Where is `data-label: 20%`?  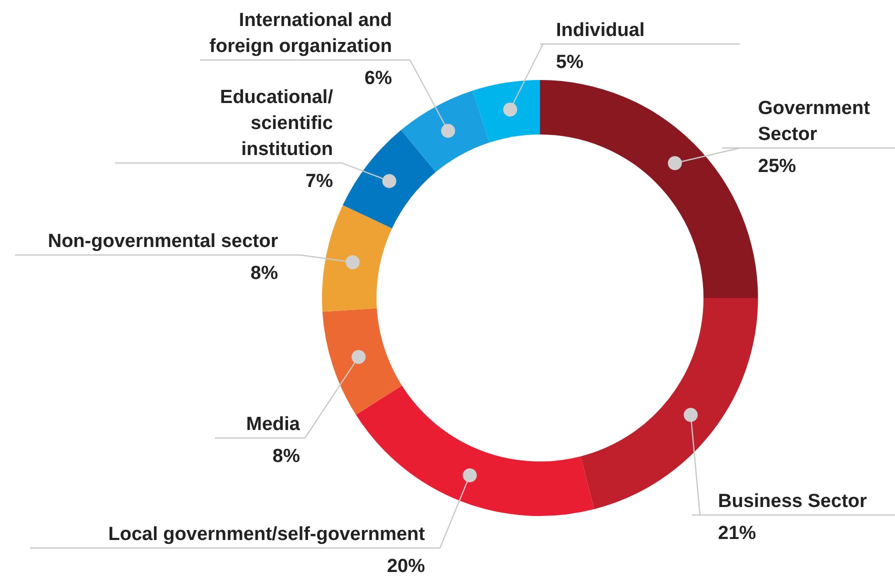
data-label: 20% is located at coordinates (406, 566).